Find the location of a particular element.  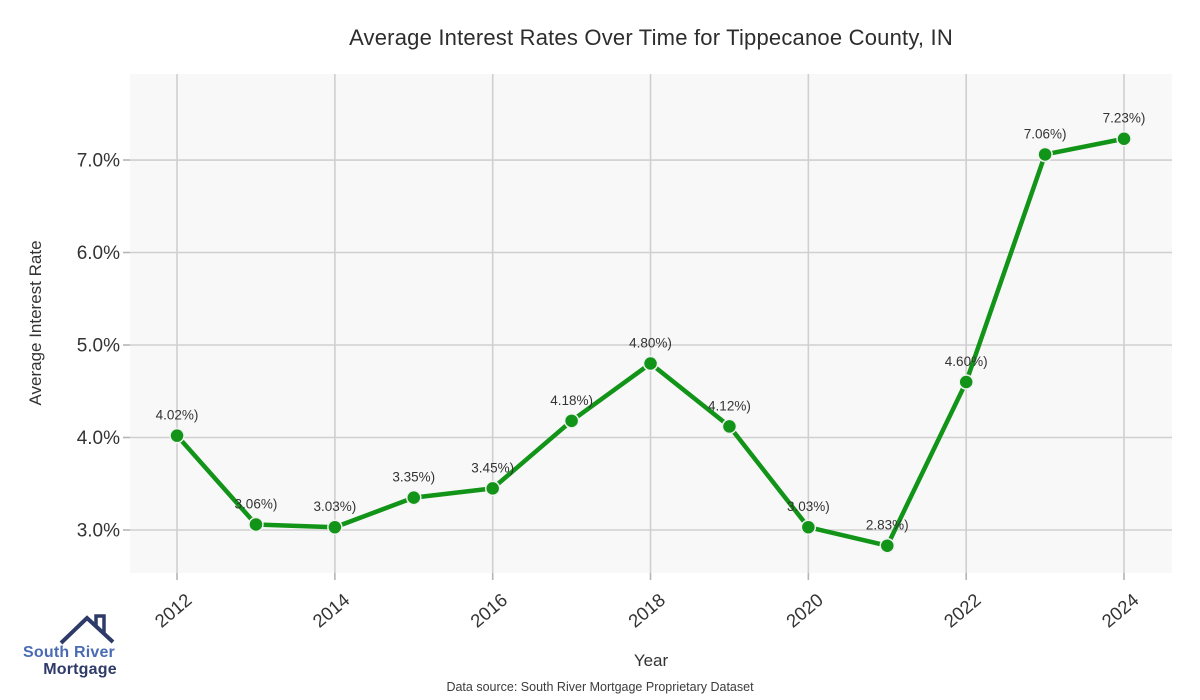

data-point-label: 7.06%) is located at coordinates (1045, 133).